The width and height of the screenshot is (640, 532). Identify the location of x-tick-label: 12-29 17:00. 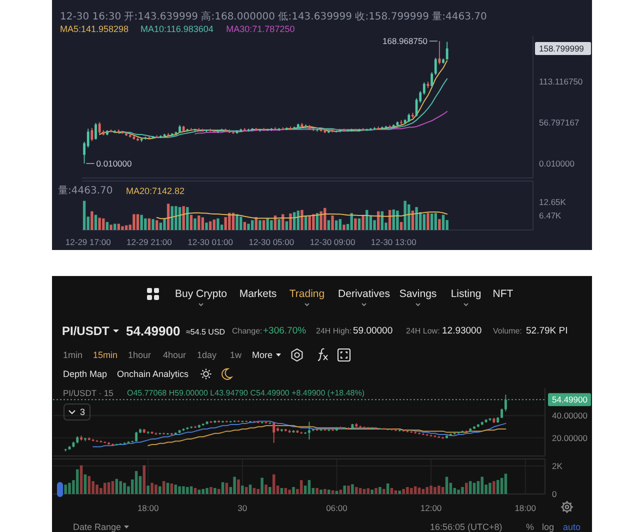
(88, 242).